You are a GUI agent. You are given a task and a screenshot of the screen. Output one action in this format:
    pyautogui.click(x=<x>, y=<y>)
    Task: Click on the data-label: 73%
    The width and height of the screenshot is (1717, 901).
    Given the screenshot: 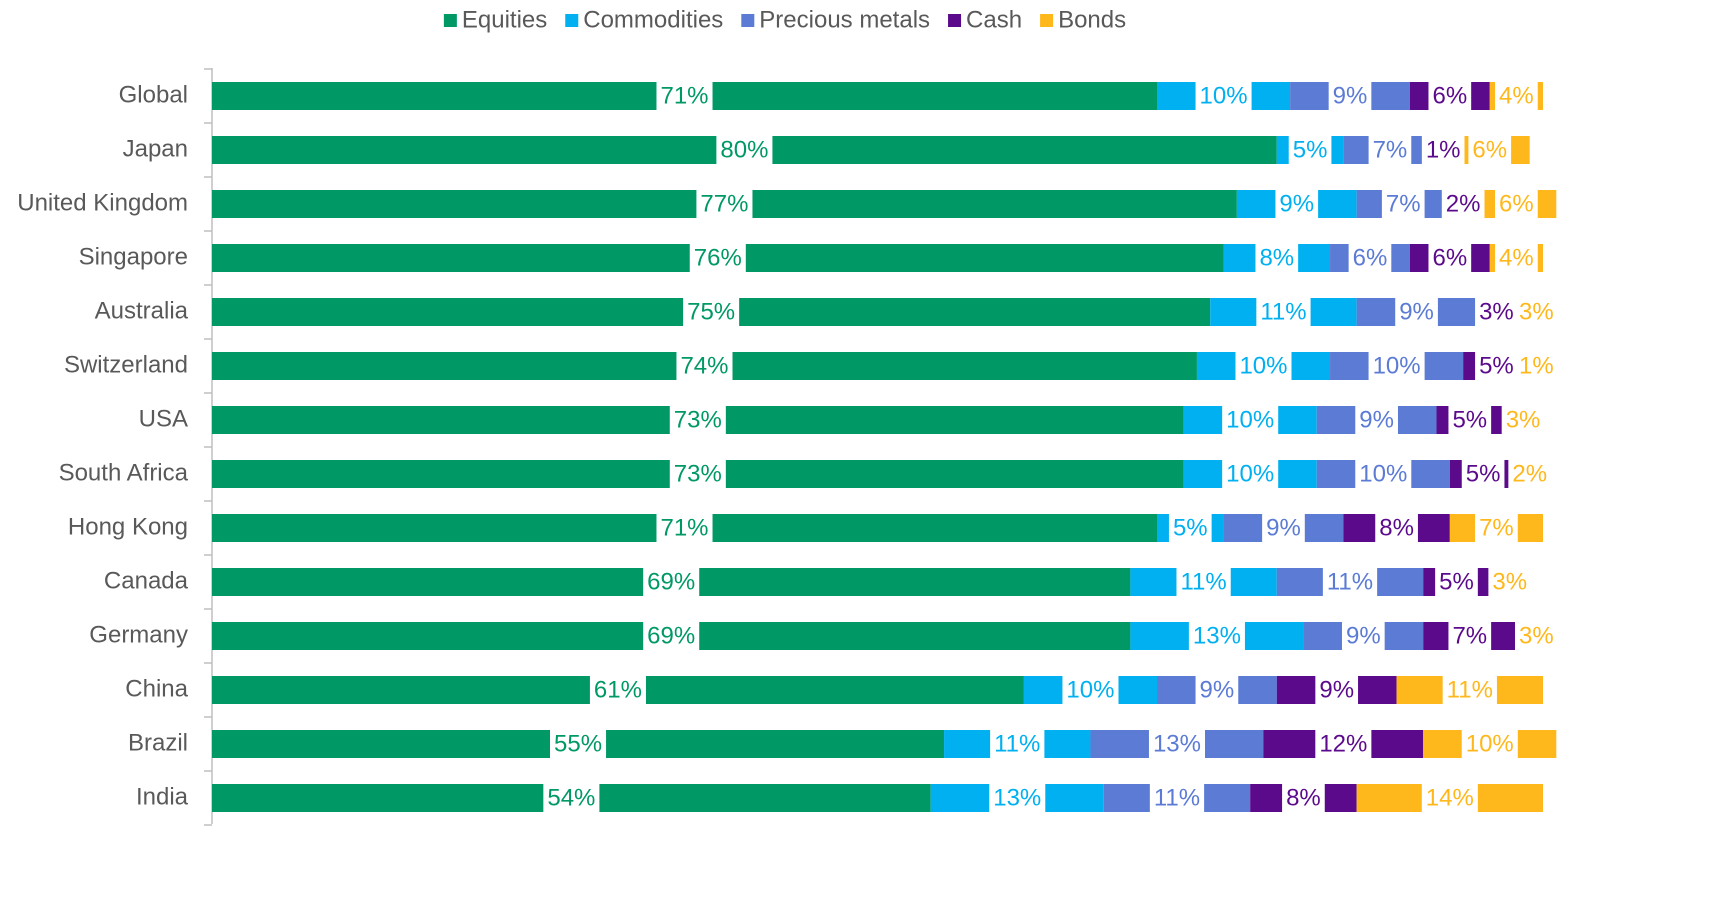 What is the action you would take?
    pyautogui.click(x=698, y=419)
    